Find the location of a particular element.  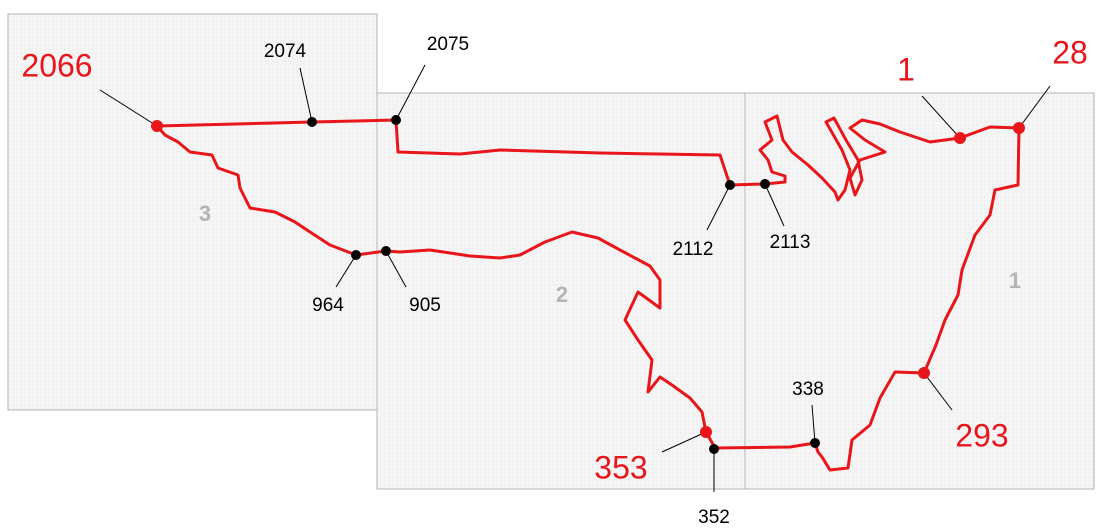

point-label: 2074 is located at coordinates (285, 51).